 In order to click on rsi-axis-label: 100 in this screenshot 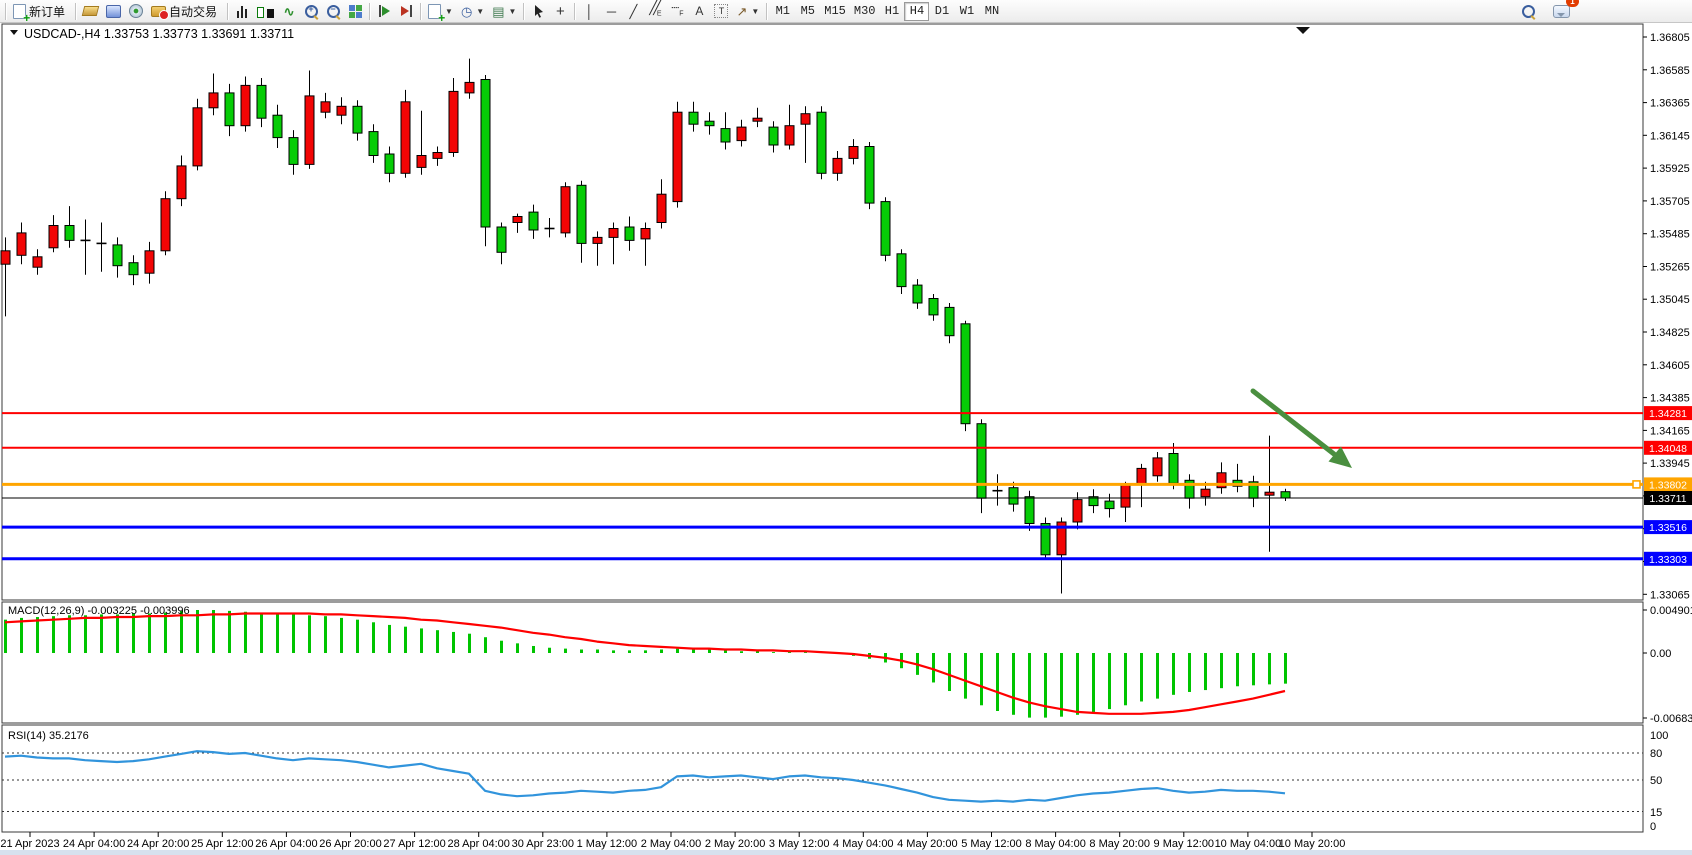, I will do `click(1659, 736)`.